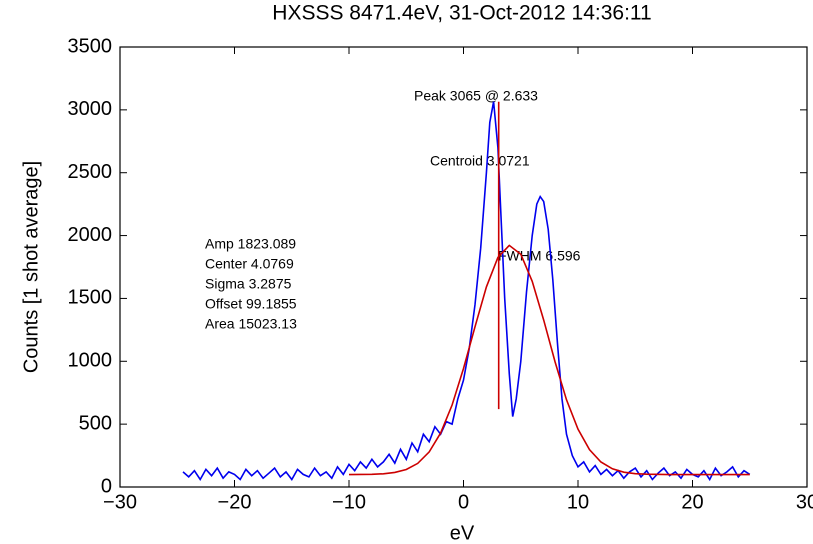  I want to click on chart-title: HXSSS 8471.4eV, 31-Oct-2012 14:36:11, so click(461, 13).